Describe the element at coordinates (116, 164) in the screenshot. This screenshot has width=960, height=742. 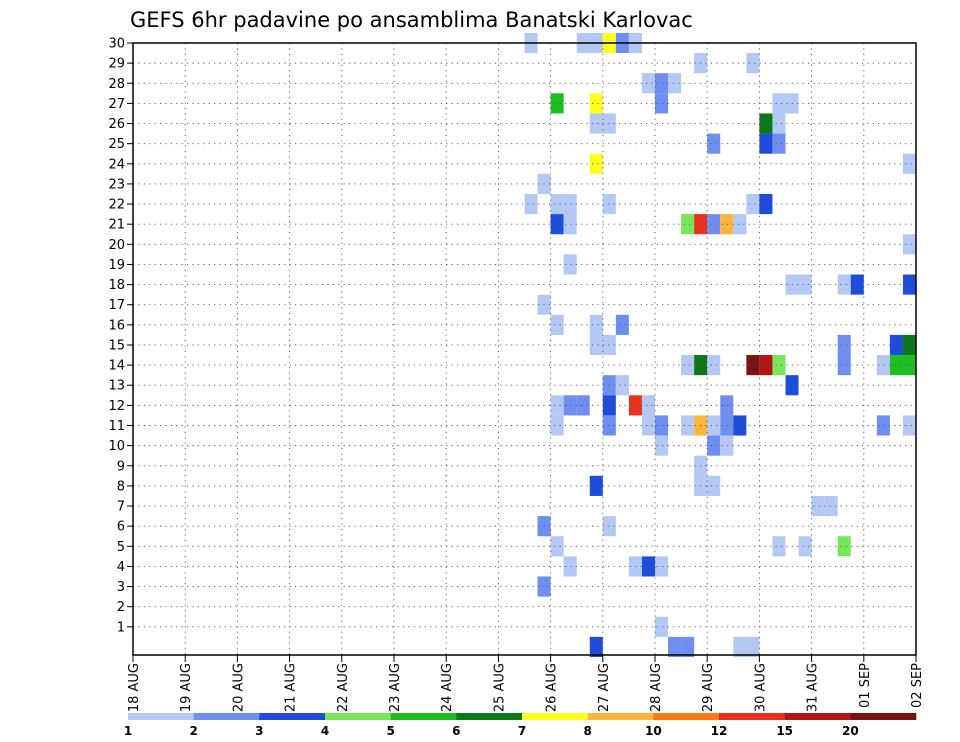
I see `y-tick-label: 24` at that location.